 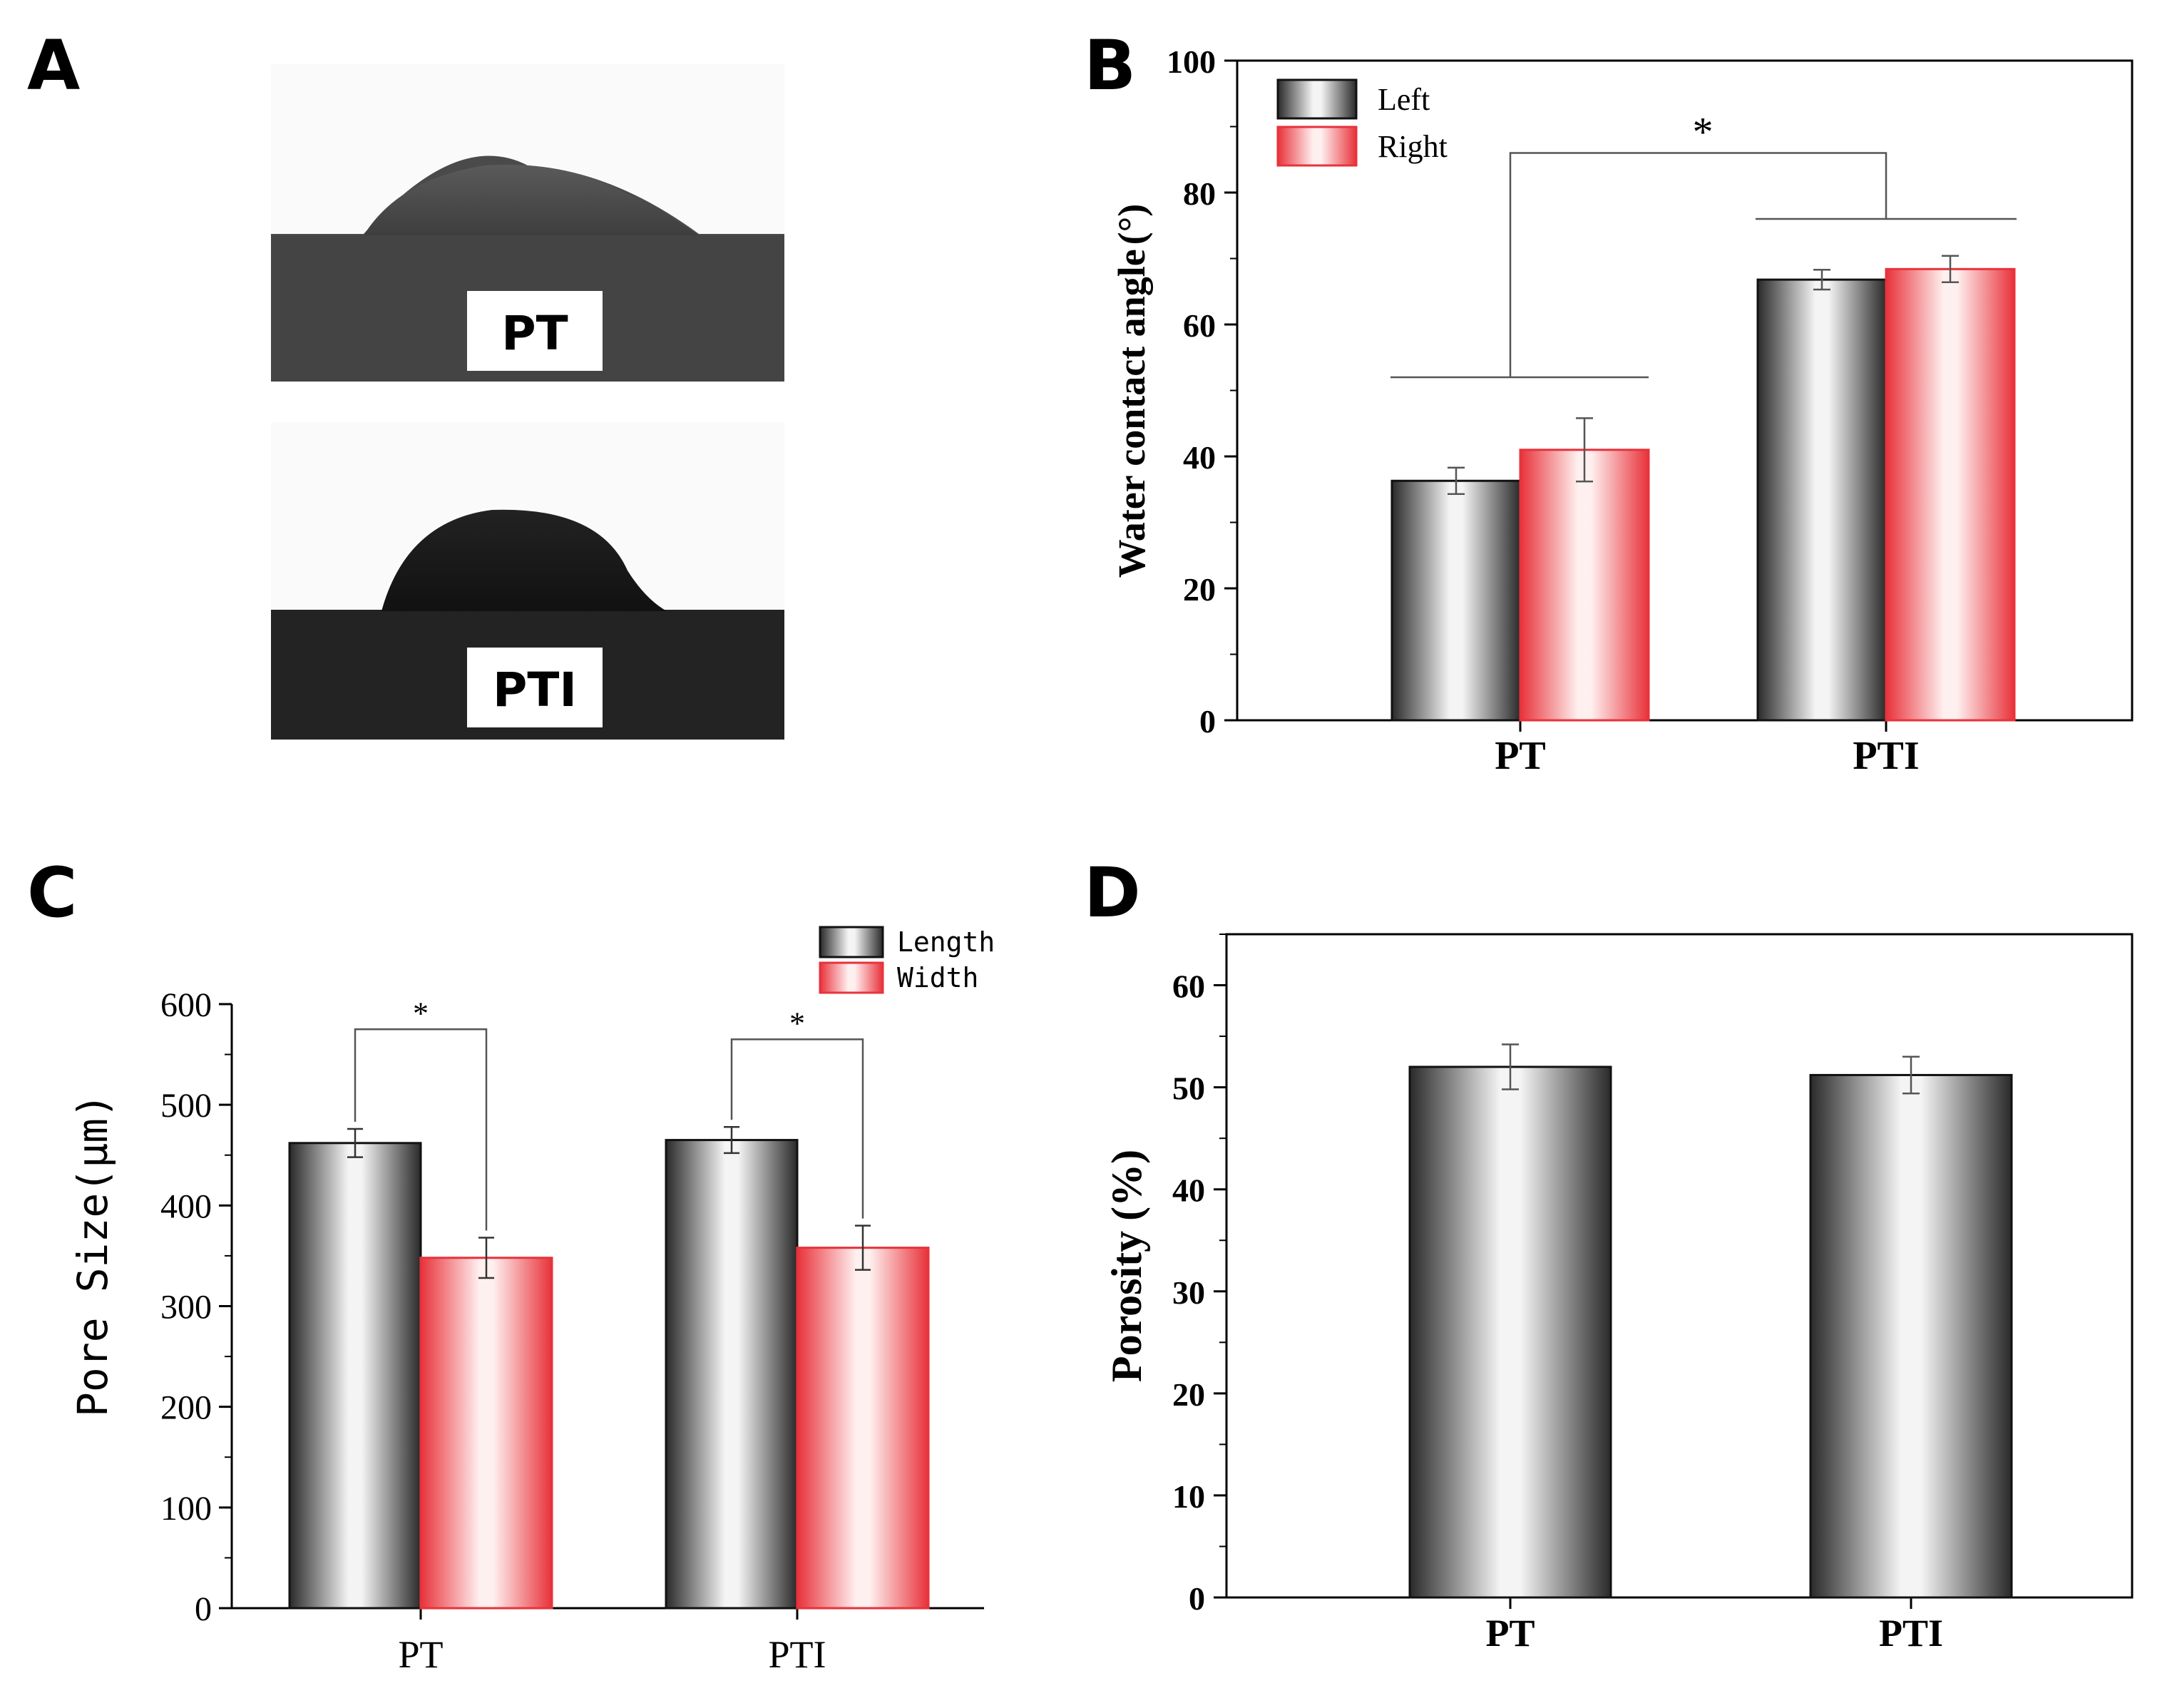 I want to click on y-axis-label: Water contact angle(°), so click(x=1132, y=391).